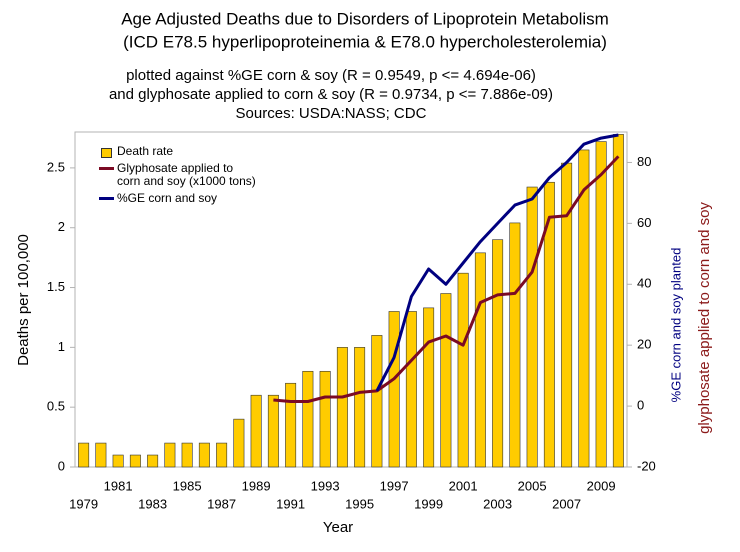 Image resolution: width=740 pixels, height=552 pixels. Describe the element at coordinates (644, 222) in the screenshot. I see `y2-tick-label: 60` at that location.